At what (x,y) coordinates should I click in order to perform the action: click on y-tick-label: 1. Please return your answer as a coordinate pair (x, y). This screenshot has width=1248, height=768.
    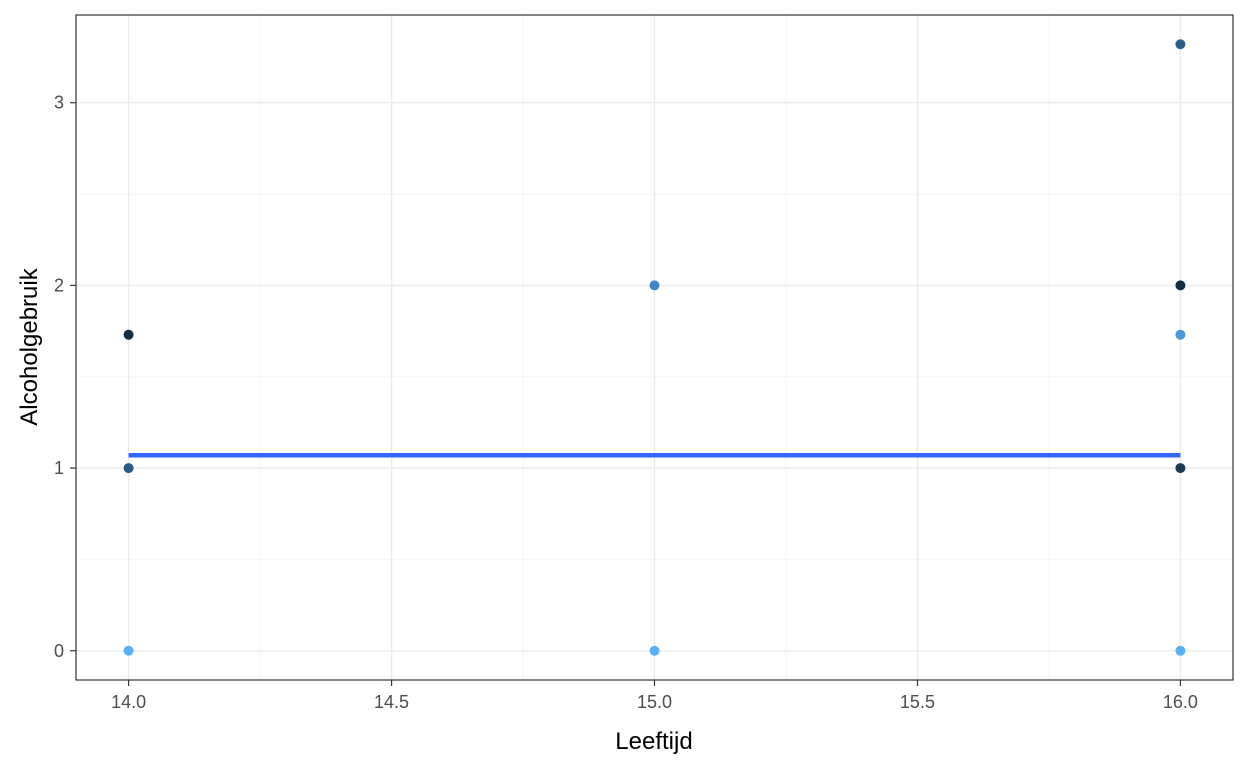
    Looking at the image, I should click on (59, 468).